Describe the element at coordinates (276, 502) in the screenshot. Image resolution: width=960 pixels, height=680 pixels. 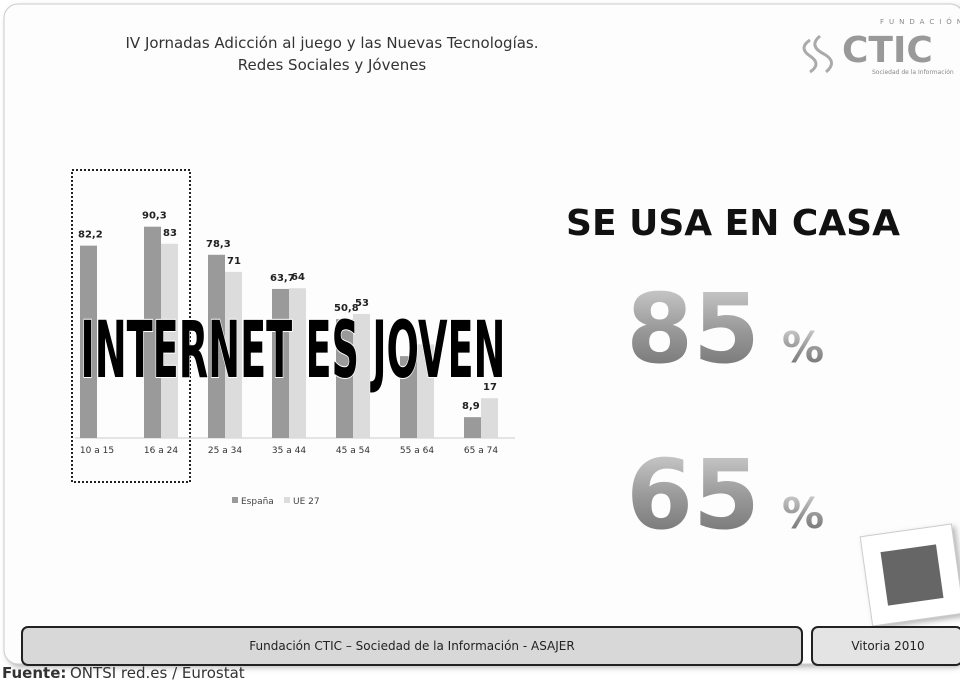
I see `legend: España UE 27` at that location.